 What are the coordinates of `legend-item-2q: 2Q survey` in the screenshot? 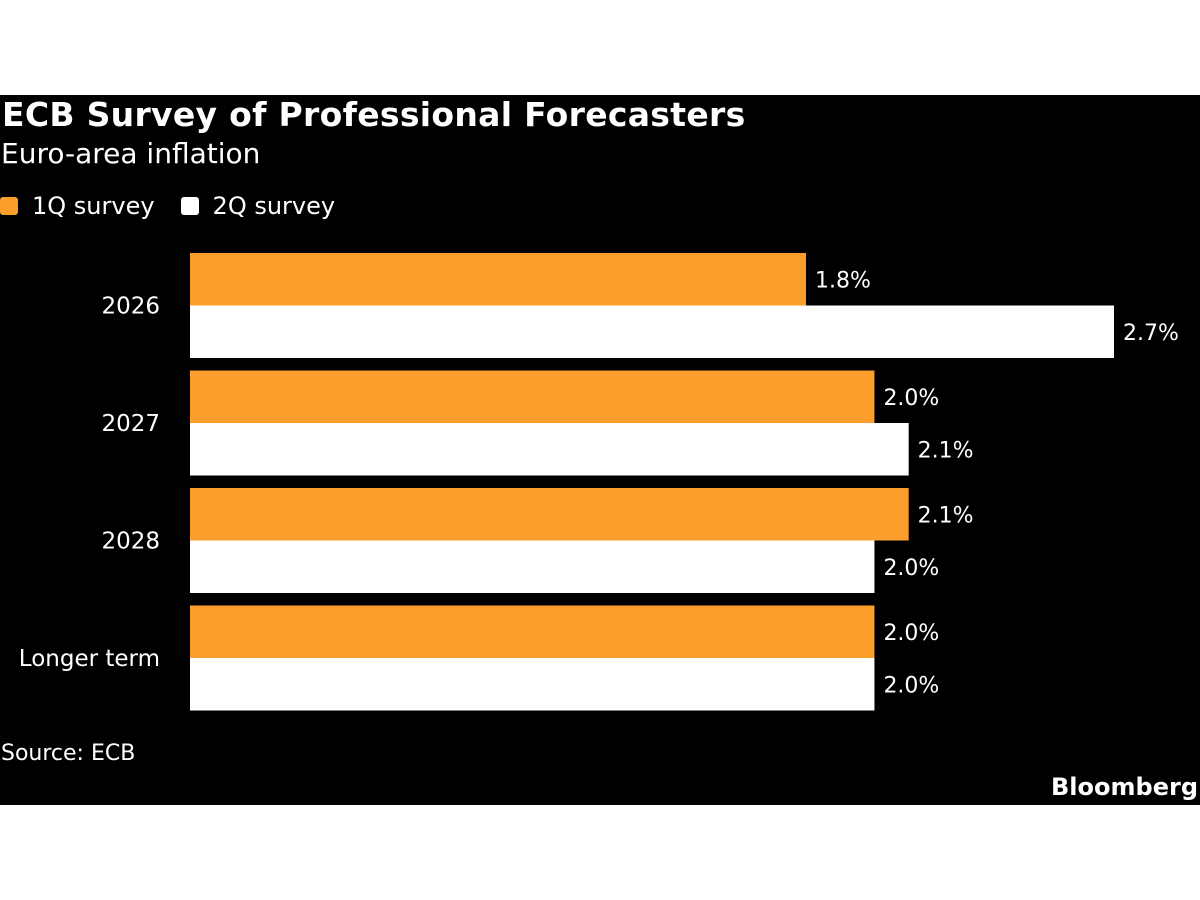 It's located at (258, 206).